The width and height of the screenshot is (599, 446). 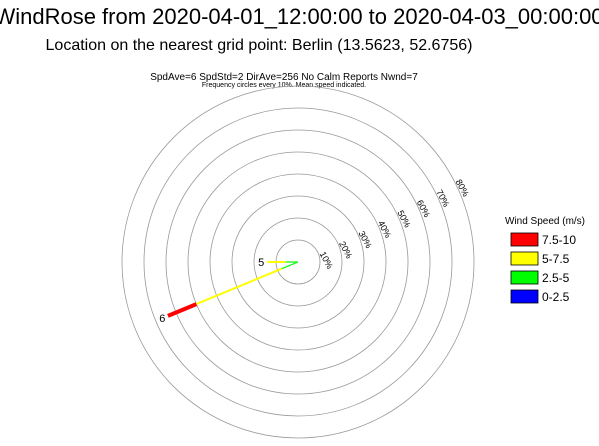 I want to click on ring-label: 30%, so click(x=365, y=239).